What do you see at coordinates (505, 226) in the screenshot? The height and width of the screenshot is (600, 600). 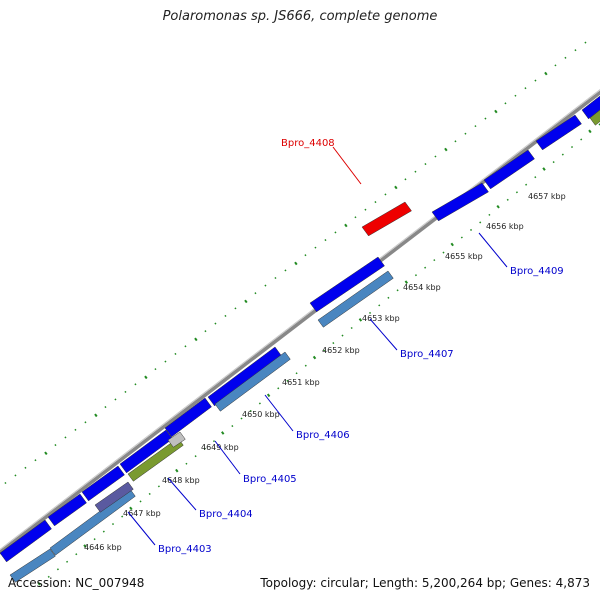 I see `tick-label: 4656 kbp` at bounding box center [505, 226].